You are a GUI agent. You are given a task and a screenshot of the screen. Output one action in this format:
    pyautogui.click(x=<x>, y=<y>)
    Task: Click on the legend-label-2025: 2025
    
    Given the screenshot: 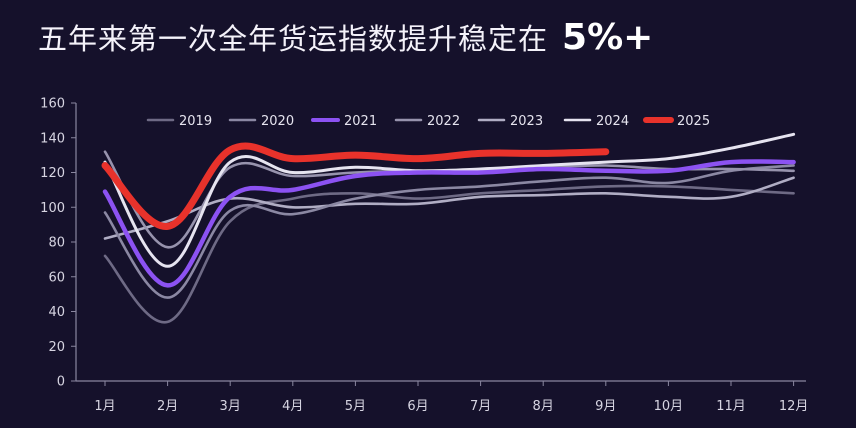 What is the action you would take?
    pyautogui.click(x=693, y=121)
    